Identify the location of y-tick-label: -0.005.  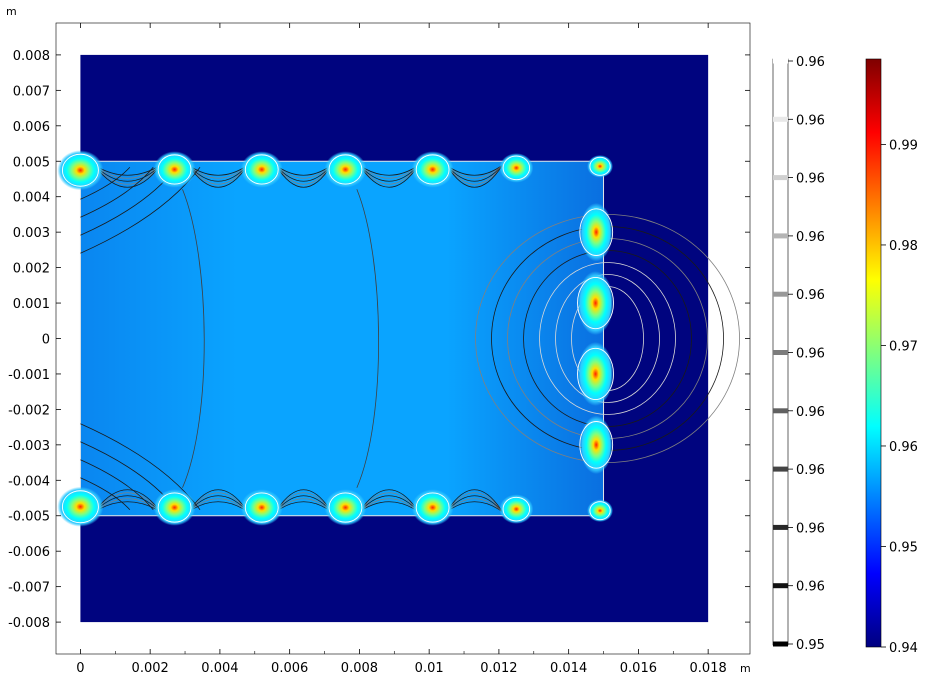
(29, 517).